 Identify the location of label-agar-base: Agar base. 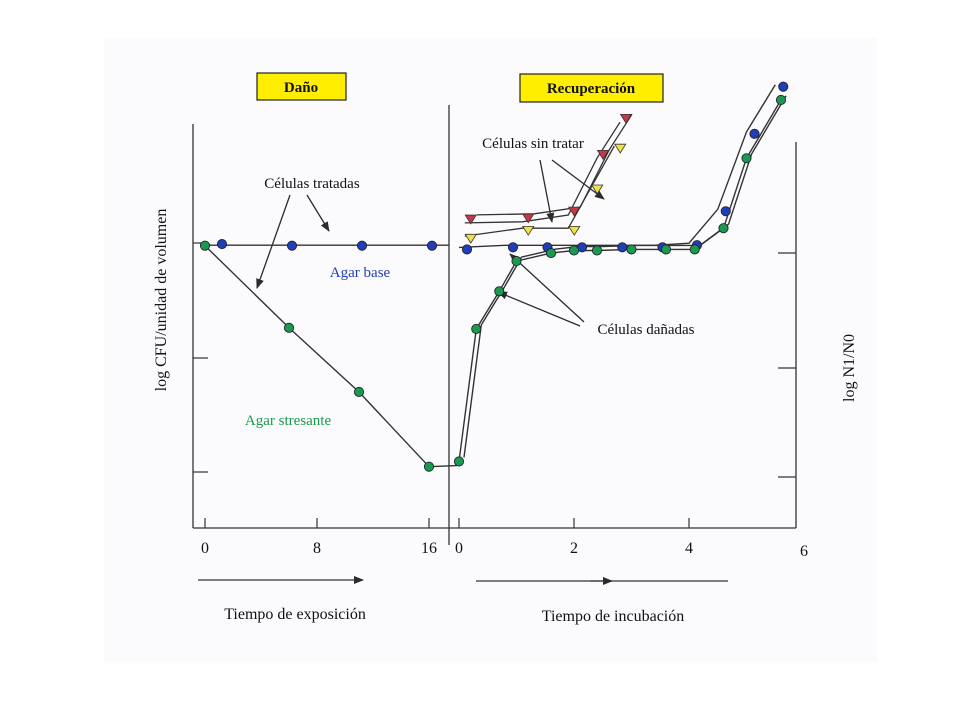
(360, 273).